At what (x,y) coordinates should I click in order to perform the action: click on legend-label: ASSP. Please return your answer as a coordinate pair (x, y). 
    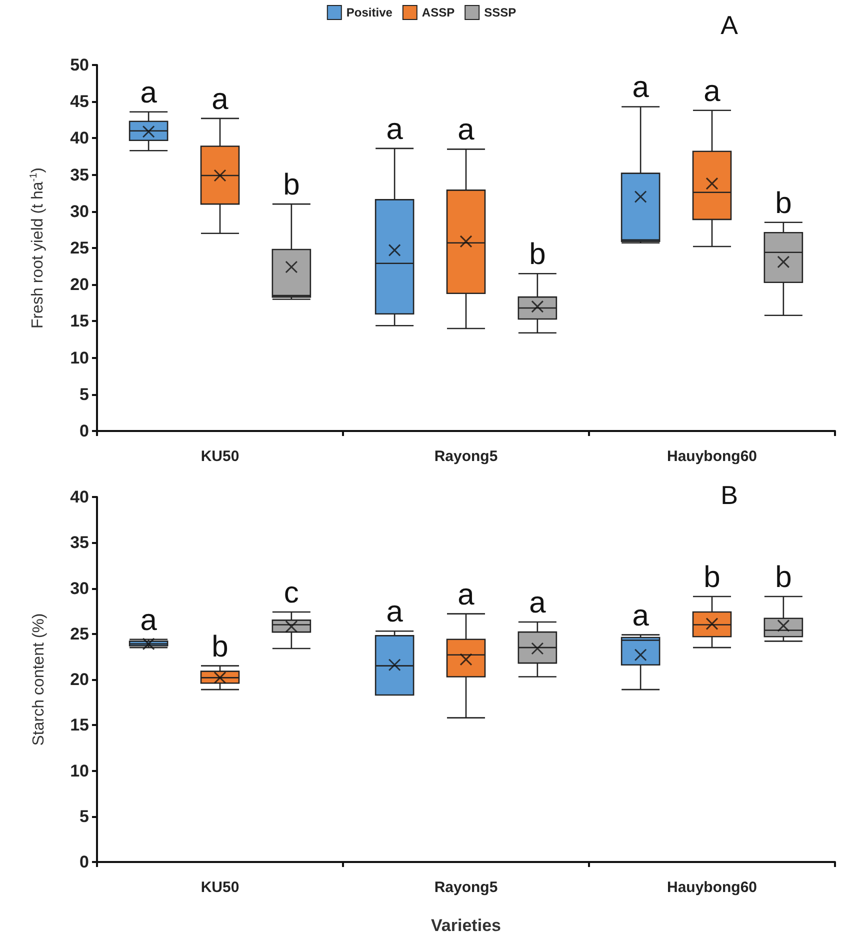
    Looking at the image, I should click on (438, 13).